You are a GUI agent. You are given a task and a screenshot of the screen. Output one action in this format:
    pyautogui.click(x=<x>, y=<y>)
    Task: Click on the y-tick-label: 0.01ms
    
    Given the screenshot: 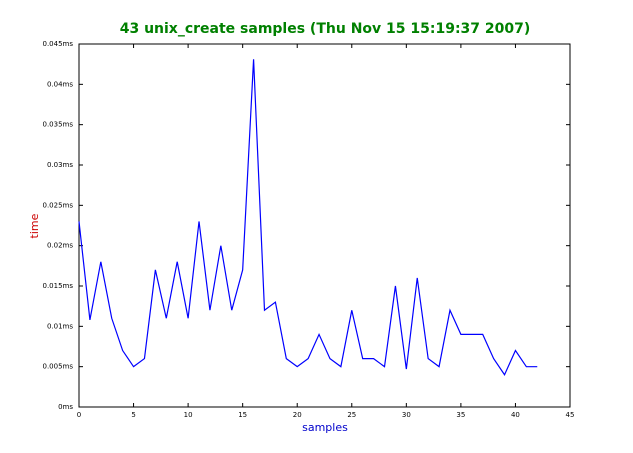 What is the action you would take?
    pyautogui.click(x=60, y=326)
    